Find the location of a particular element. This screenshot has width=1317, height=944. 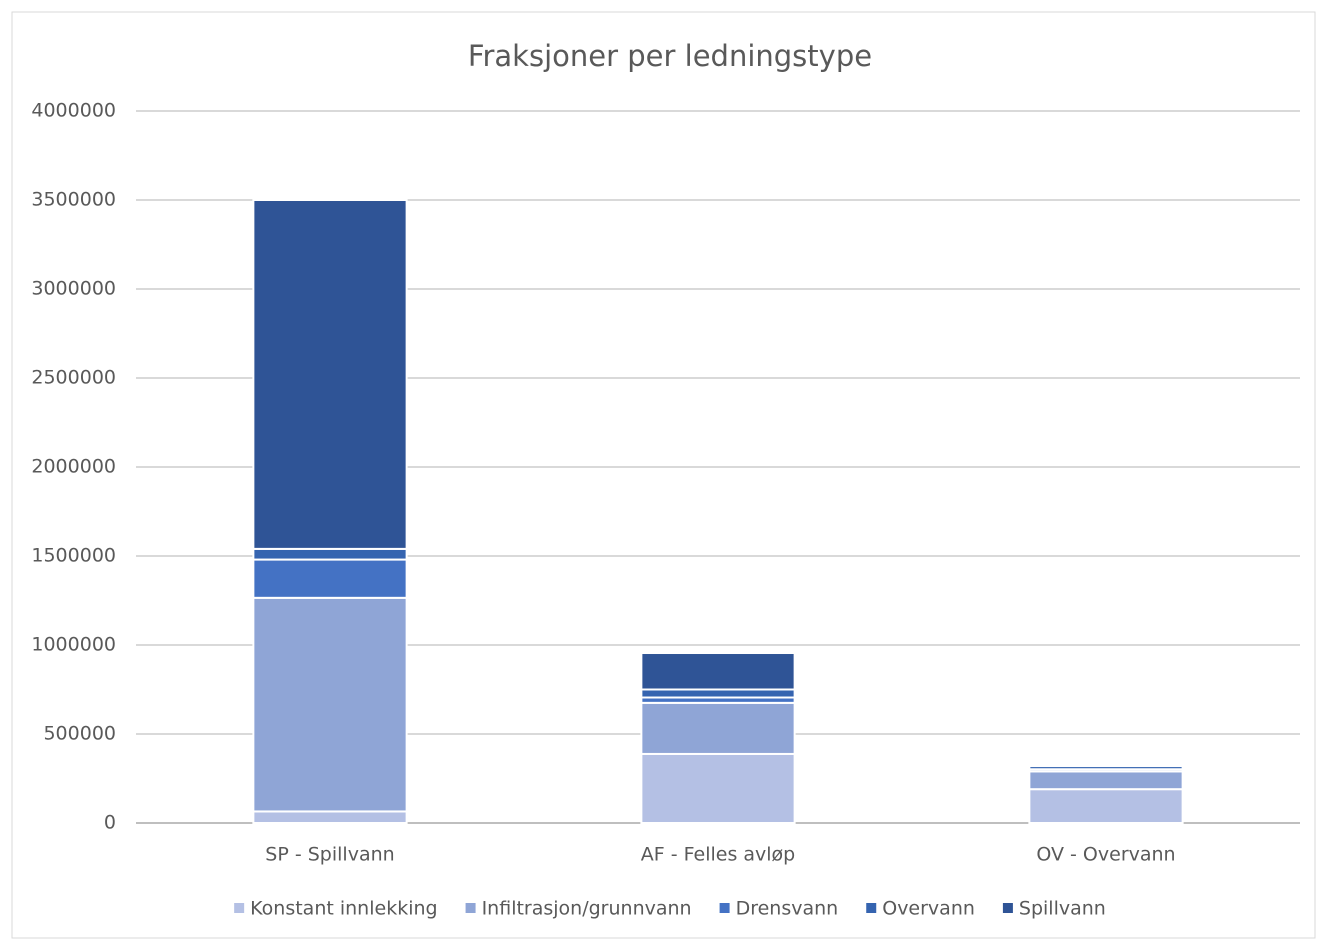

y-tick-label: 1500000 is located at coordinates (73, 556).